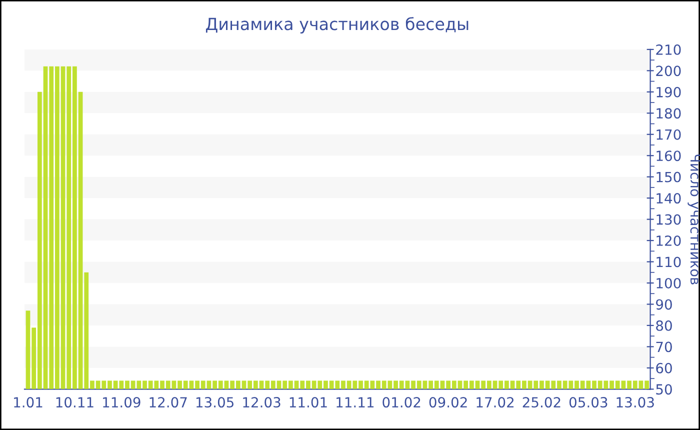 The width and height of the screenshot is (700, 430). Describe the element at coordinates (668, 219) in the screenshot. I see `y-tick-label: 130` at that location.